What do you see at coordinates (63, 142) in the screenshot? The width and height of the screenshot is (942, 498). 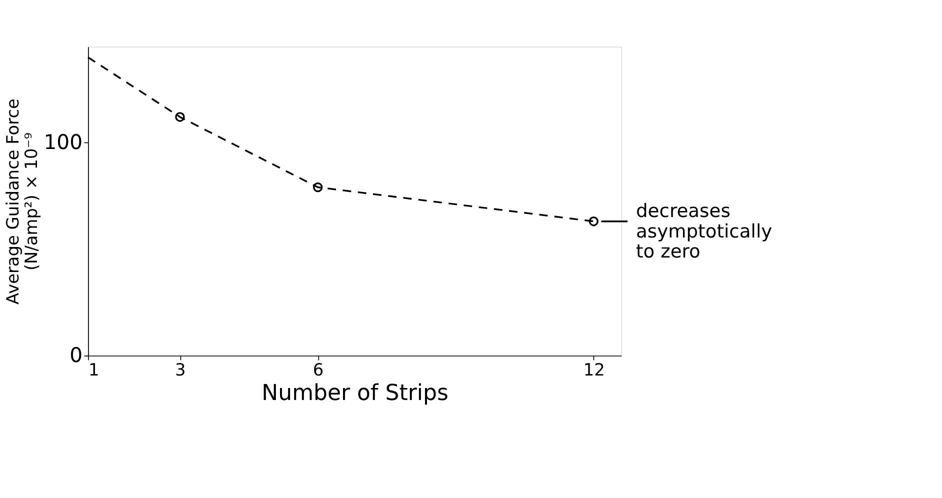 I see `y-tick-label: 100` at bounding box center [63, 142].